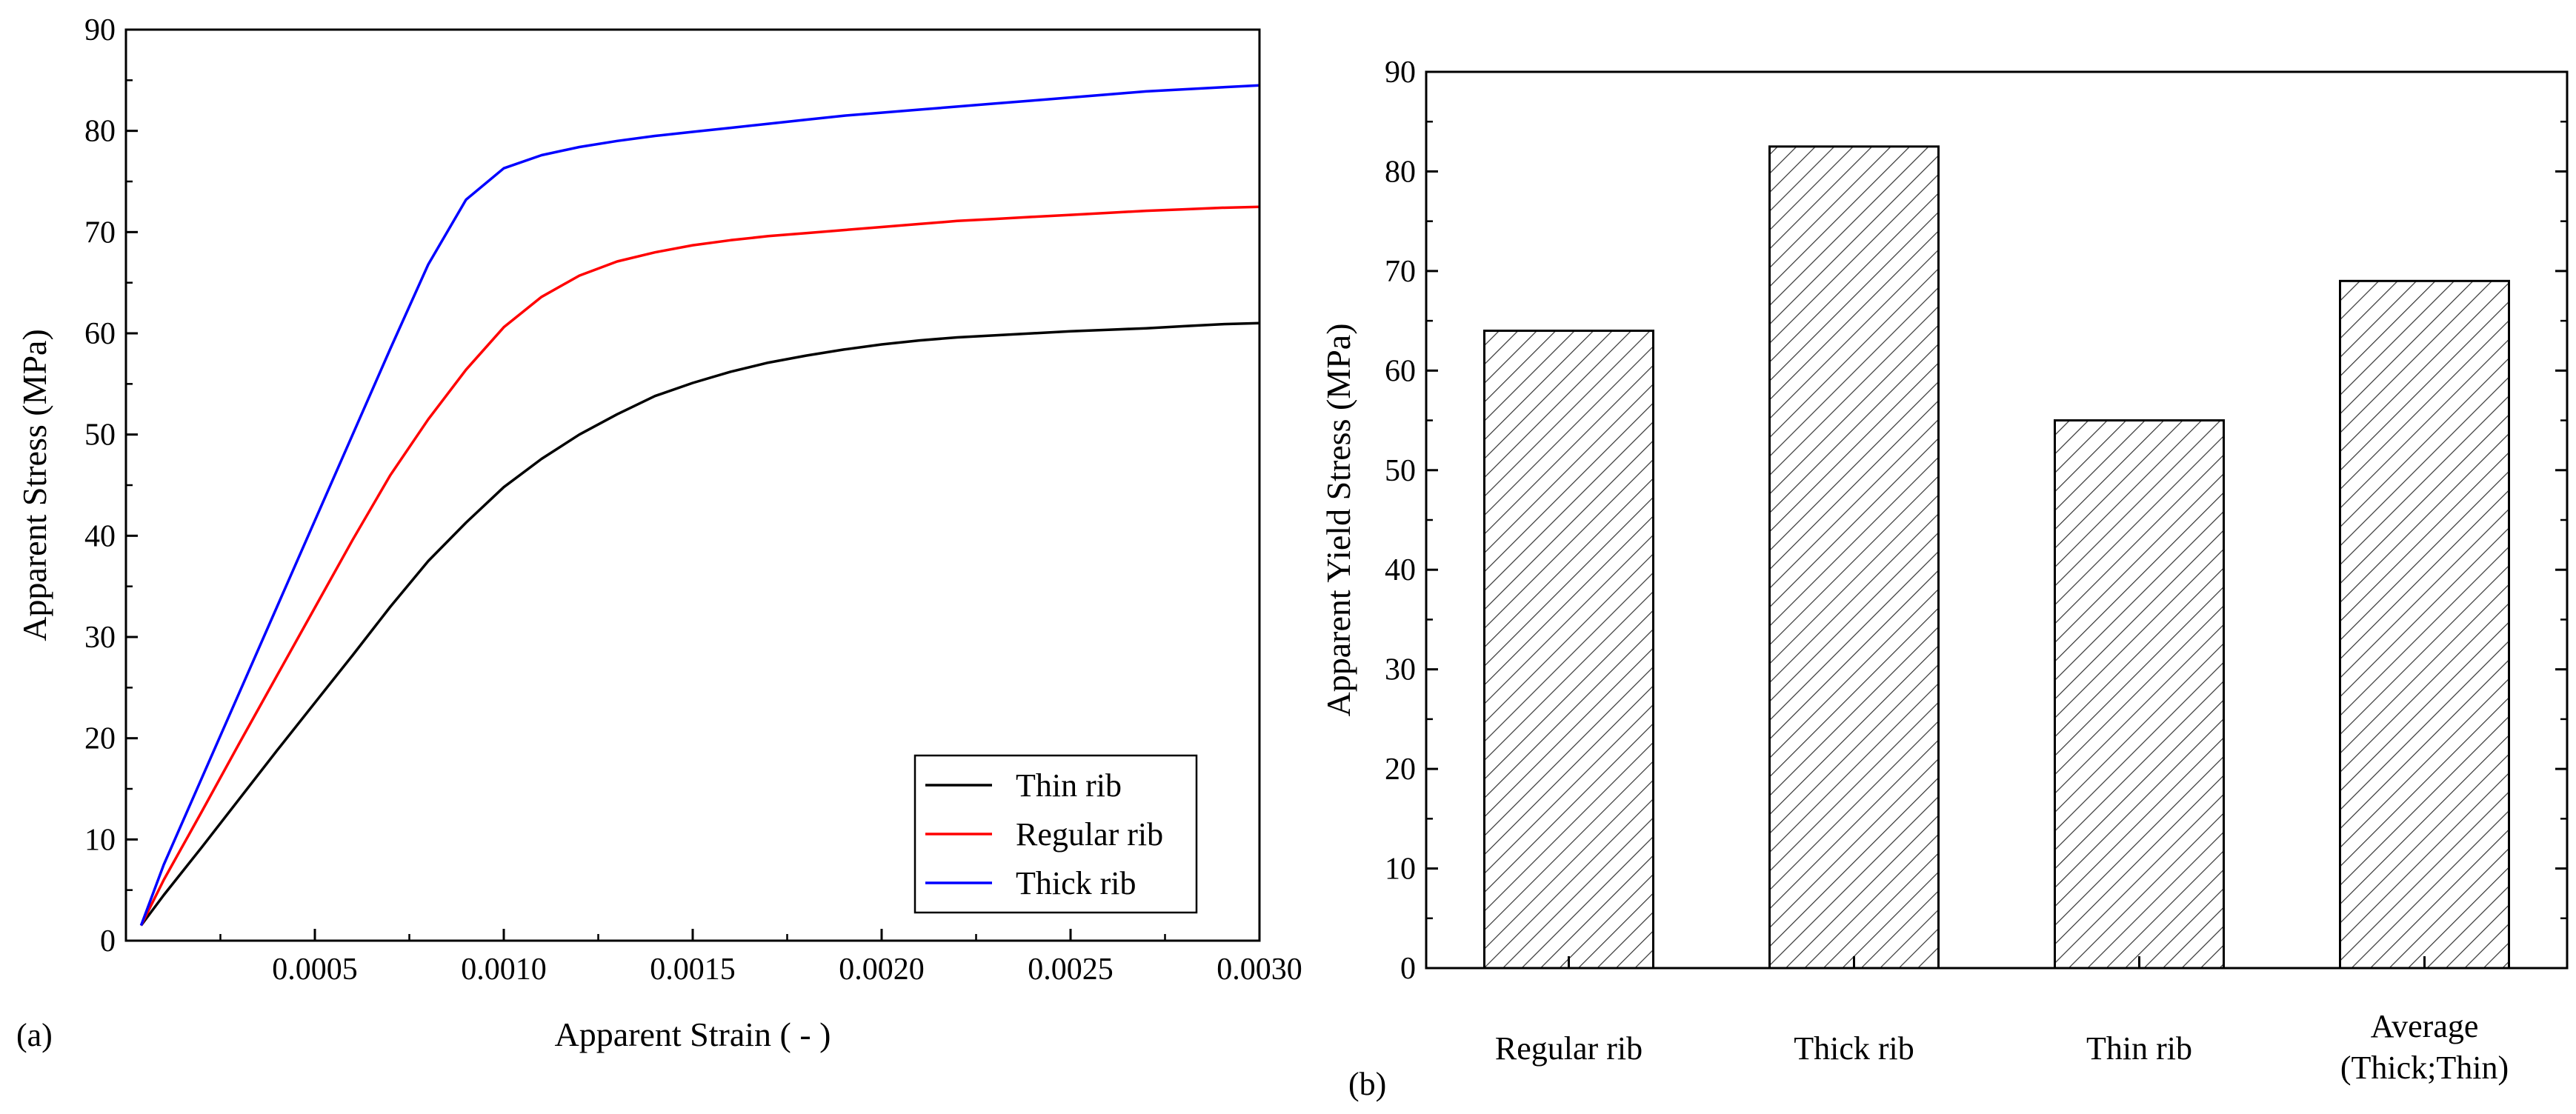  What do you see at coordinates (882, 970) in the screenshot?
I see `x-tick-label: 0.0020` at bounding box center [882, 970].